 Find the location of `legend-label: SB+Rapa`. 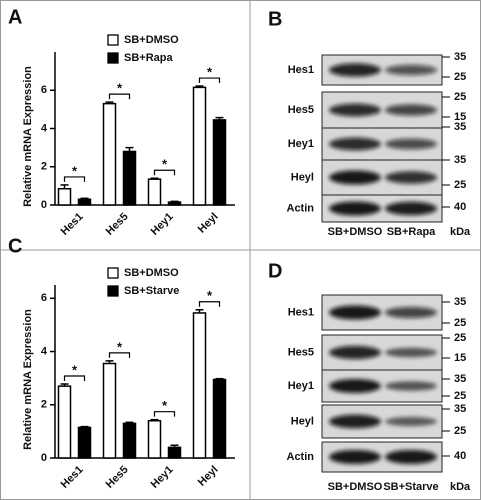

legend-label: SB+Rapa is located at coordinates (148, 58).